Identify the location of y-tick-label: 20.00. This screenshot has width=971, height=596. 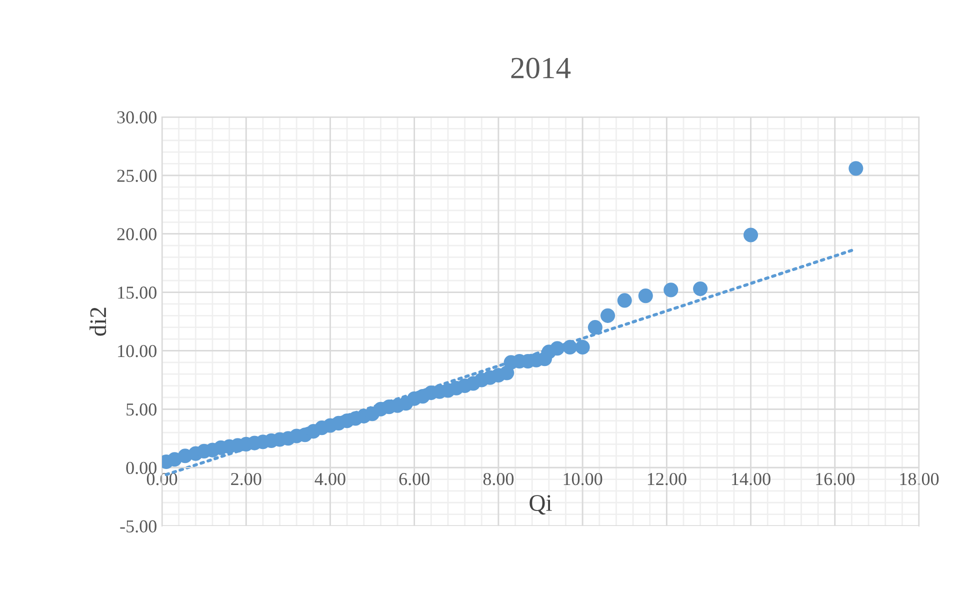
(136, 234).